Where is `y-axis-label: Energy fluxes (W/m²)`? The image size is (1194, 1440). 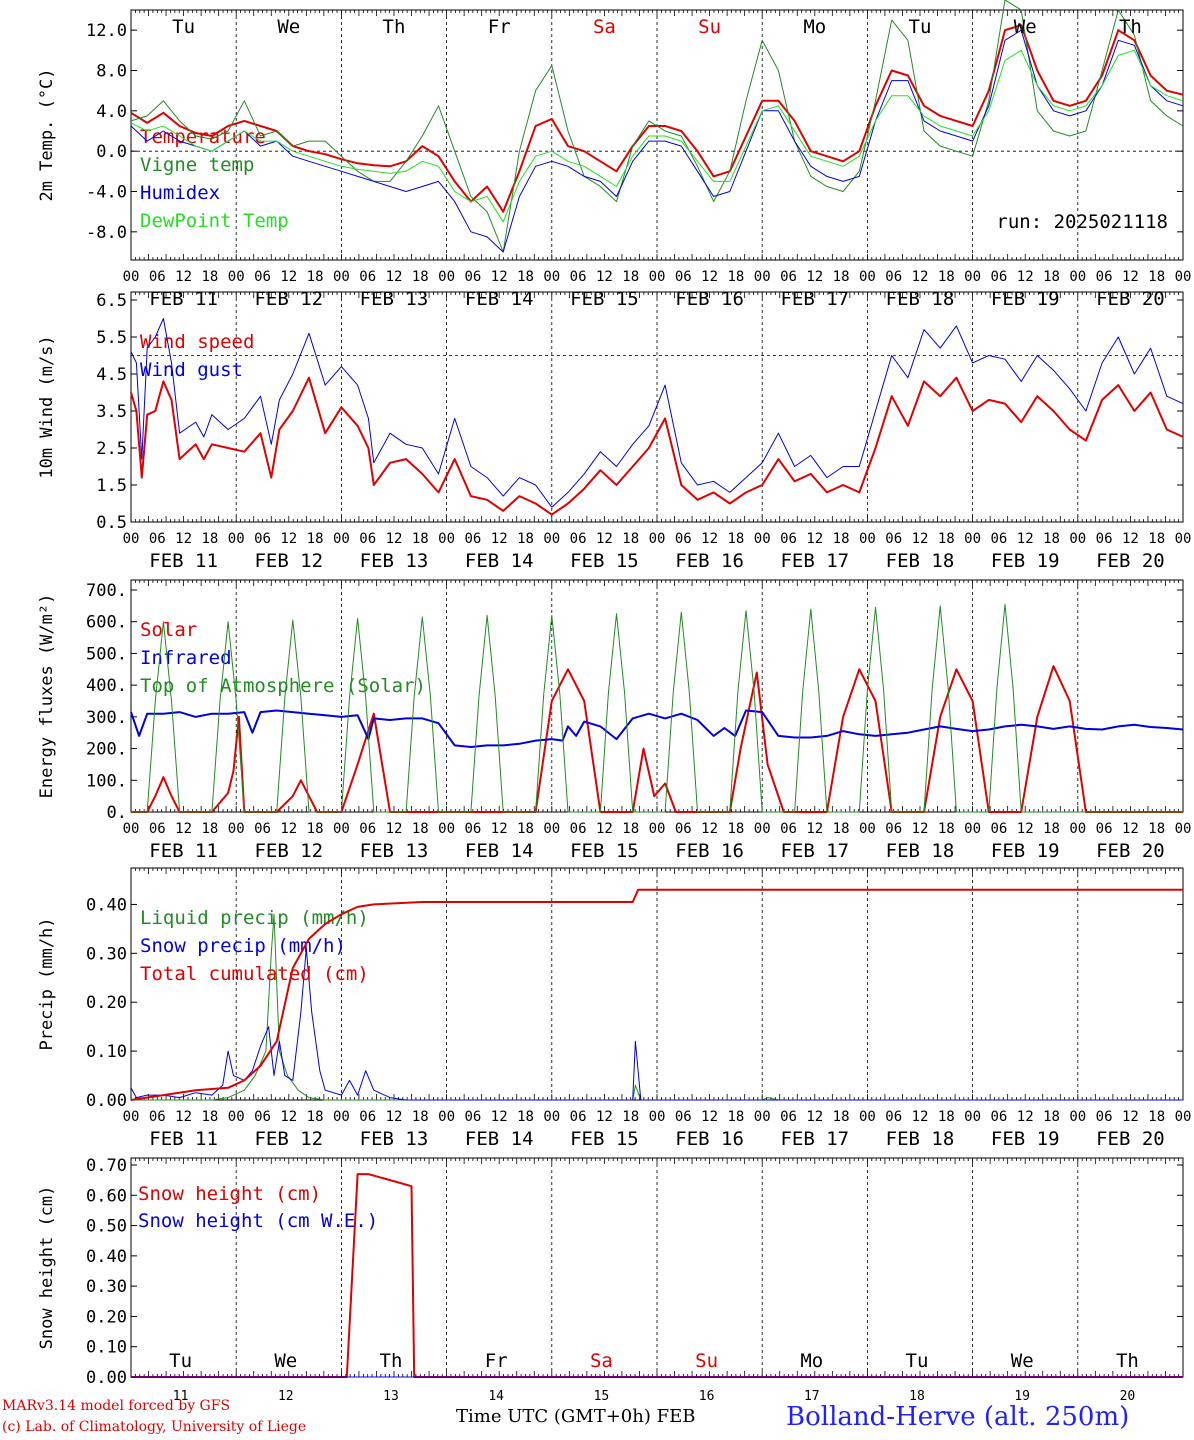
y-axis-label: Energy fluxes (W/m²) is located at coordinates (47, 696).